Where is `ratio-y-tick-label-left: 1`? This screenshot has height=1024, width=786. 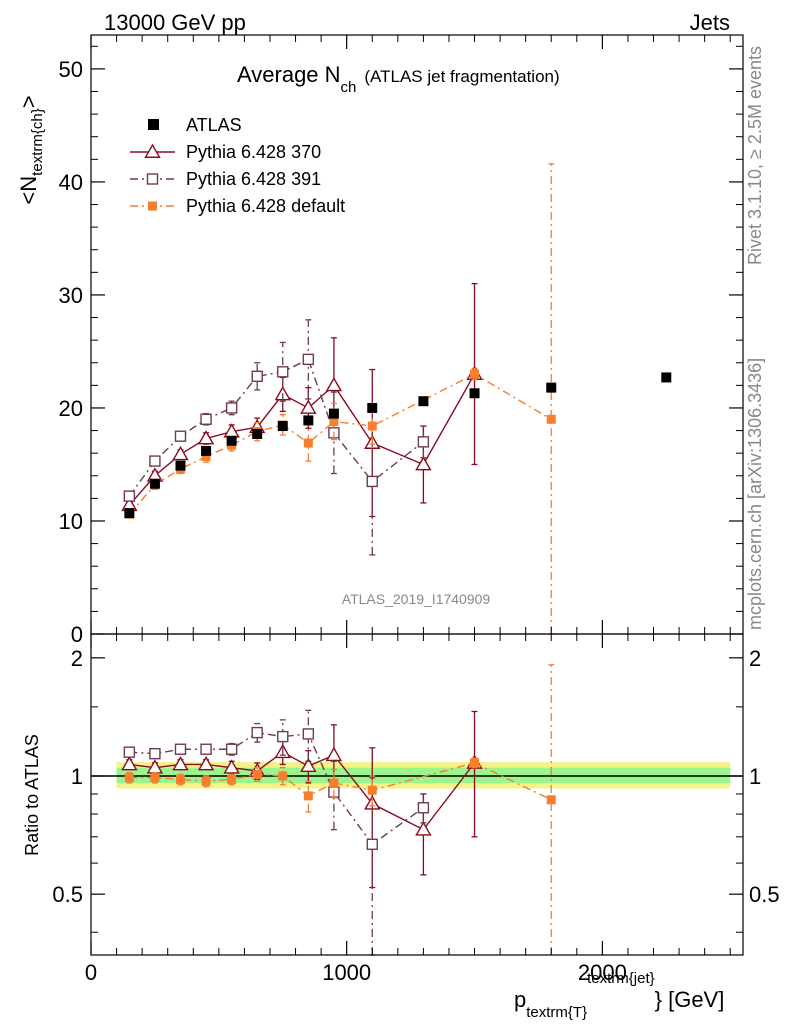 ratio-y-tick-label-left: 1 is located at coordinates (77, 776).